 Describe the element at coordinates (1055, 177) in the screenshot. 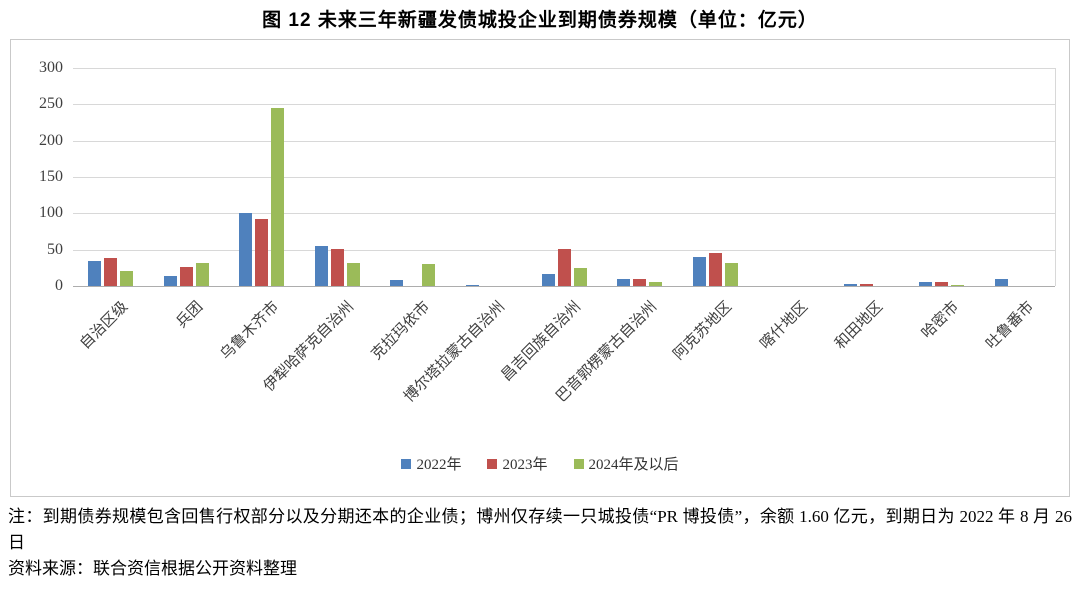

I see `plot-right-border` at that location.